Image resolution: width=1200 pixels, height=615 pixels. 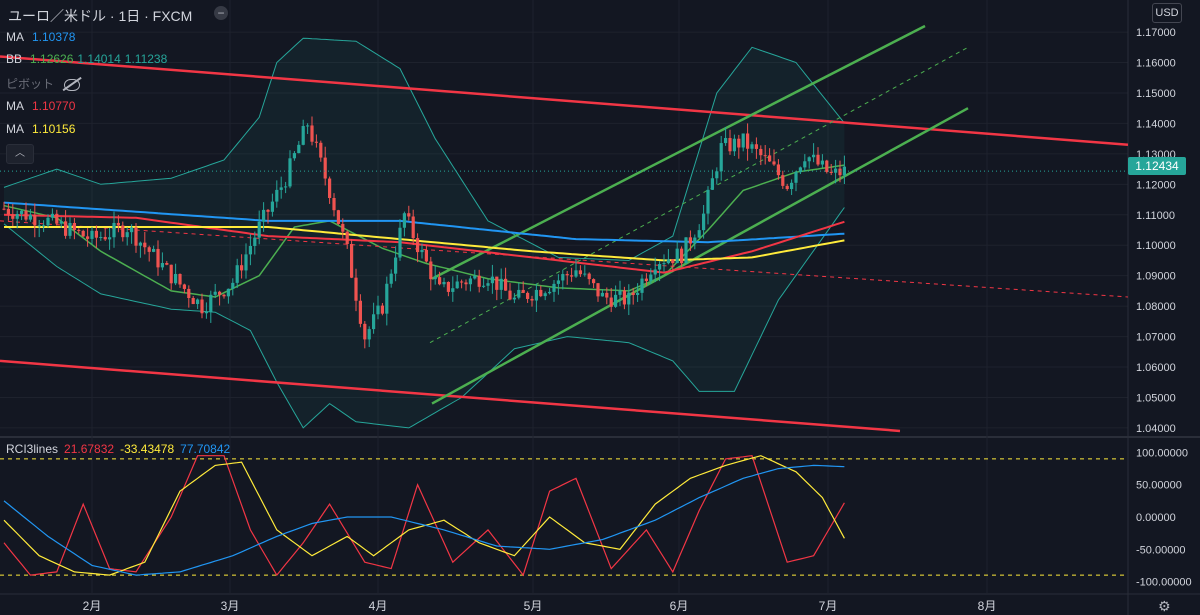 What do you see at coordinates (32, 449) in the screenshot?
I see `rci-name: RCI3lines` at bounding box center [32, 449].